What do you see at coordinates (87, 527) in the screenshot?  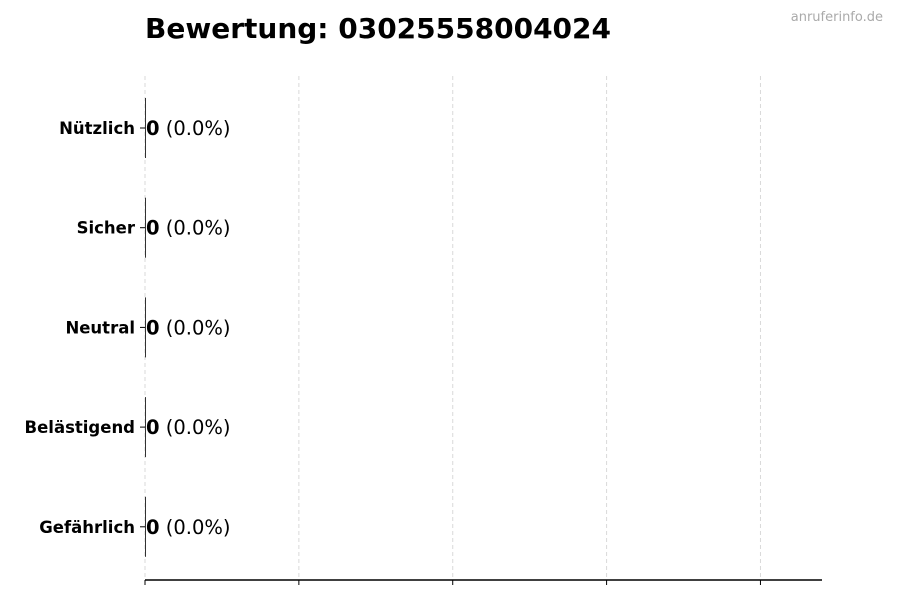 I see `y-tick-label: Gefährlich` at bounding box center [87, 527].